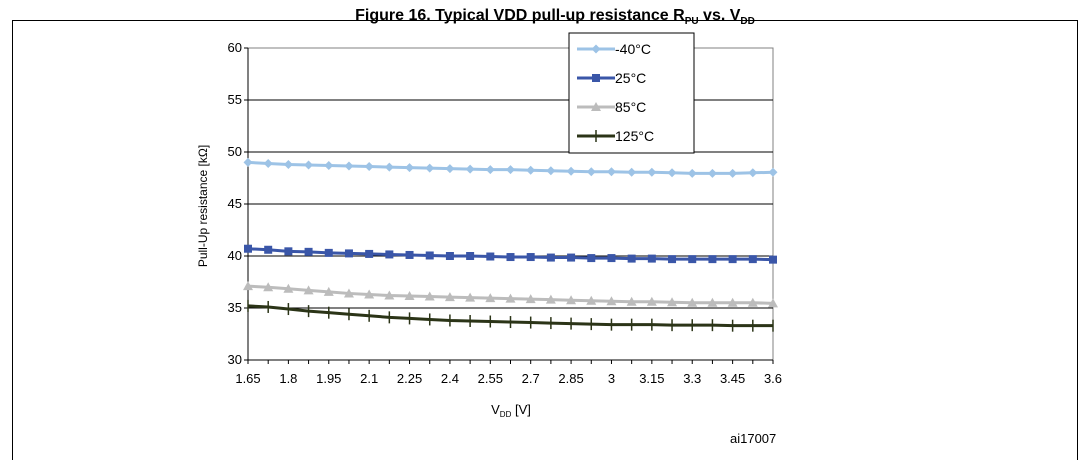  What do you see at coordinates (409, 378) in the screenshot?
I see `x-tick-label: 2.25` at bounding box center [409, 378].